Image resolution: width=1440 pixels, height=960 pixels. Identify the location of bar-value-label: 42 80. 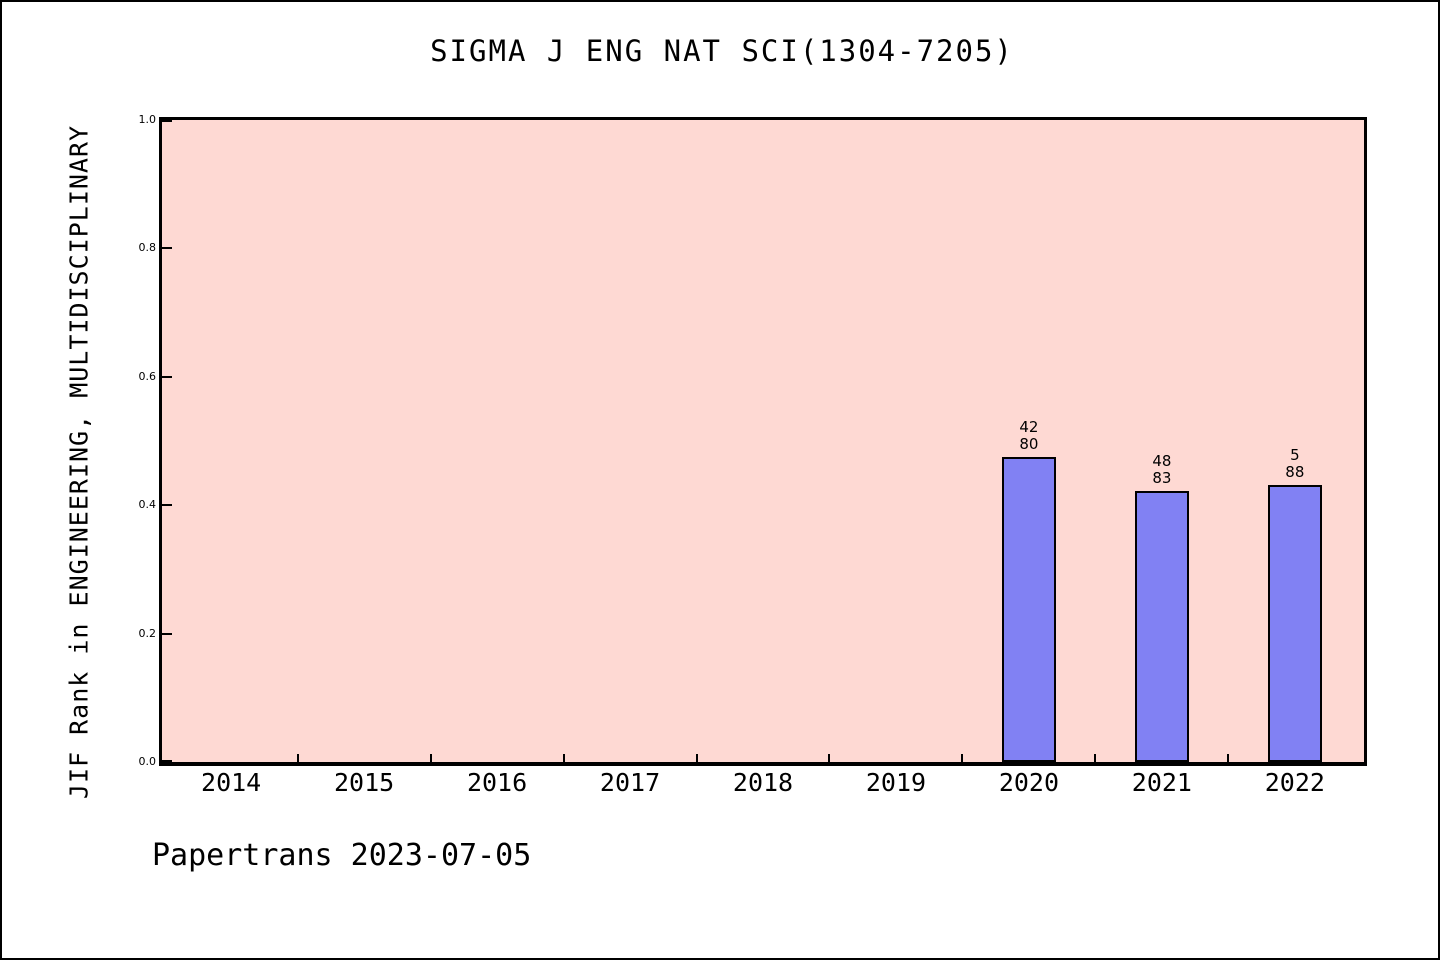
(1028, 436).